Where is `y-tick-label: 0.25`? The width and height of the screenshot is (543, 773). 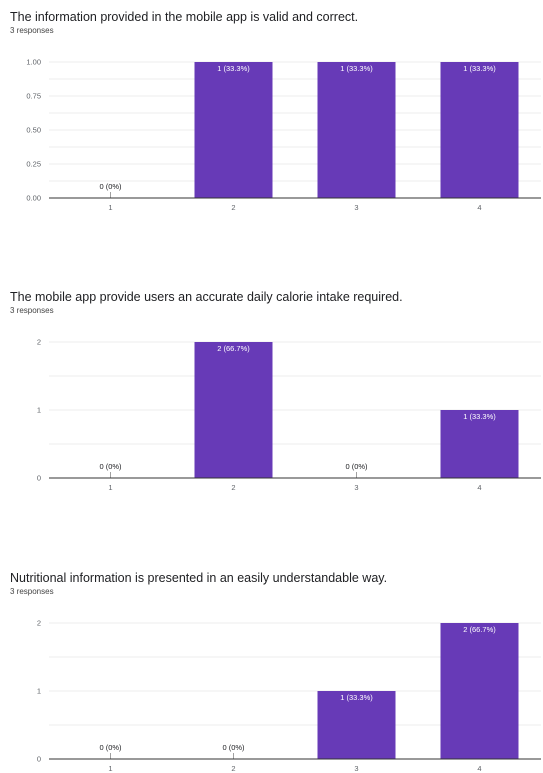 y-tick-label: 0.25 is located at coordinates (33, 164).